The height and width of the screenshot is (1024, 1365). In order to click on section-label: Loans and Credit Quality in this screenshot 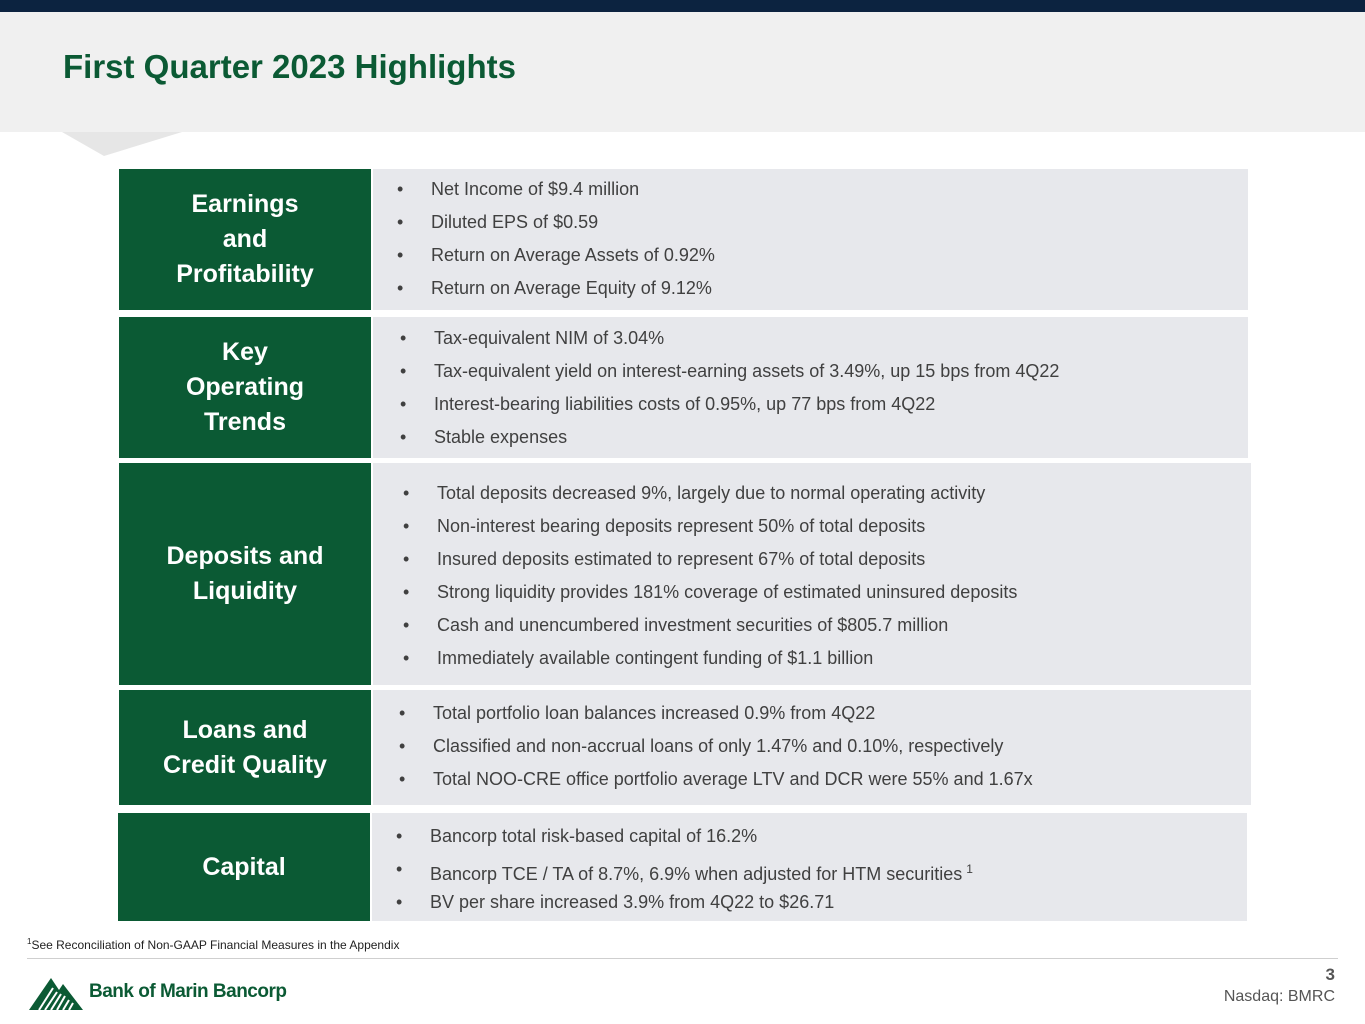, I will do `click(245, 747)`.